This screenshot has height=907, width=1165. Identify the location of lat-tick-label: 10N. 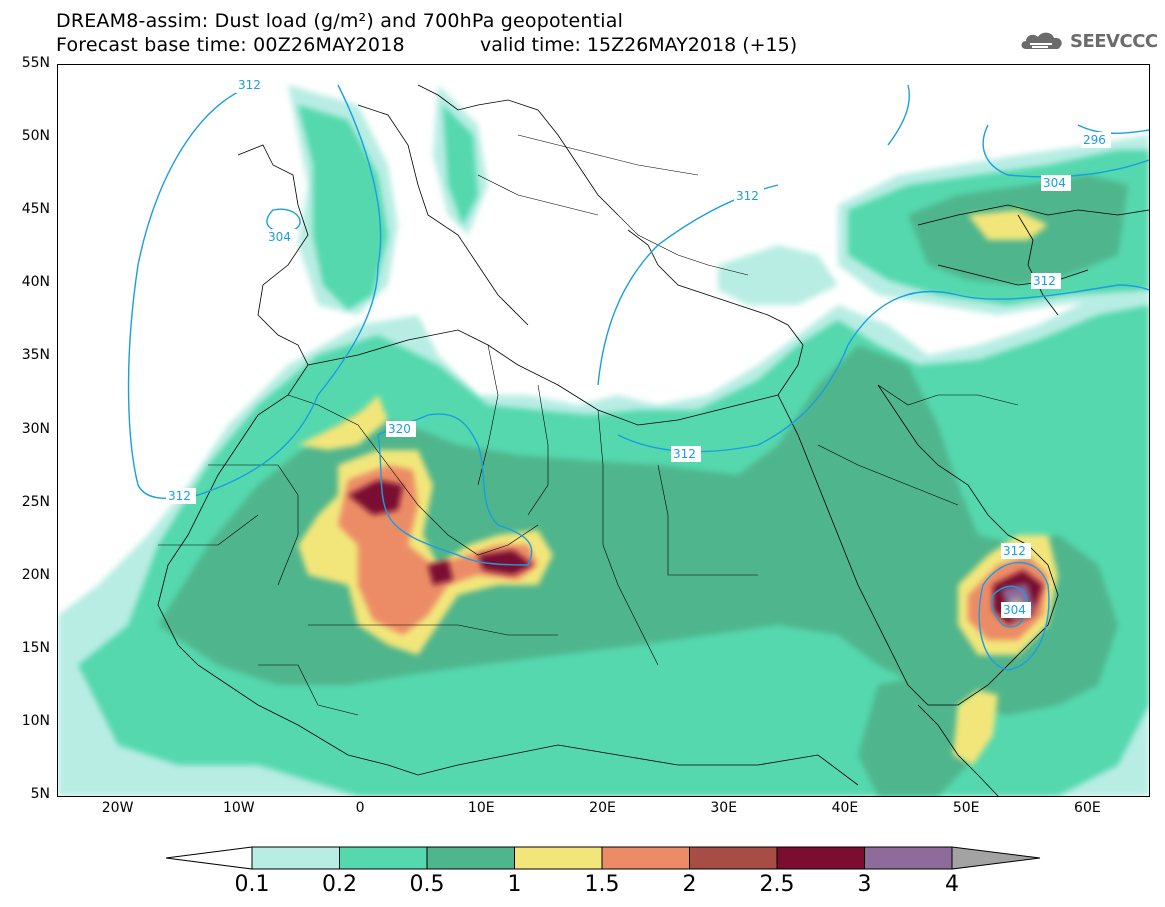
(35, 720).